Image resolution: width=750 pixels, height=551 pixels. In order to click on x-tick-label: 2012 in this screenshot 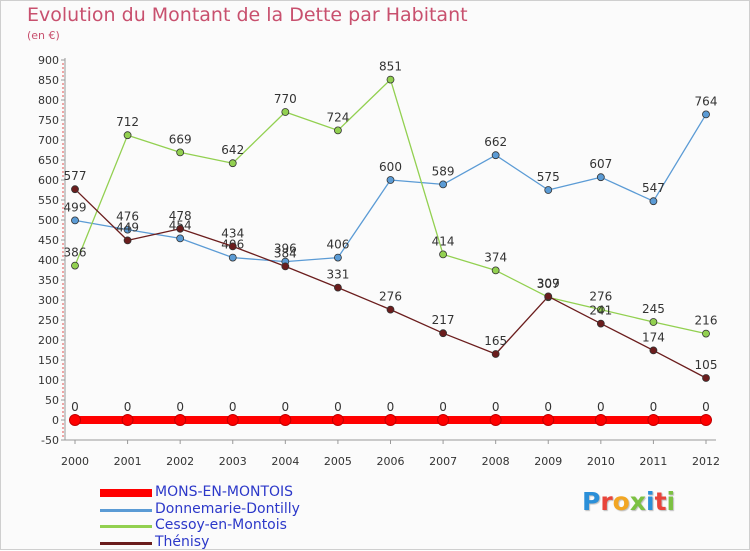, I will do `click(706, 461)`.